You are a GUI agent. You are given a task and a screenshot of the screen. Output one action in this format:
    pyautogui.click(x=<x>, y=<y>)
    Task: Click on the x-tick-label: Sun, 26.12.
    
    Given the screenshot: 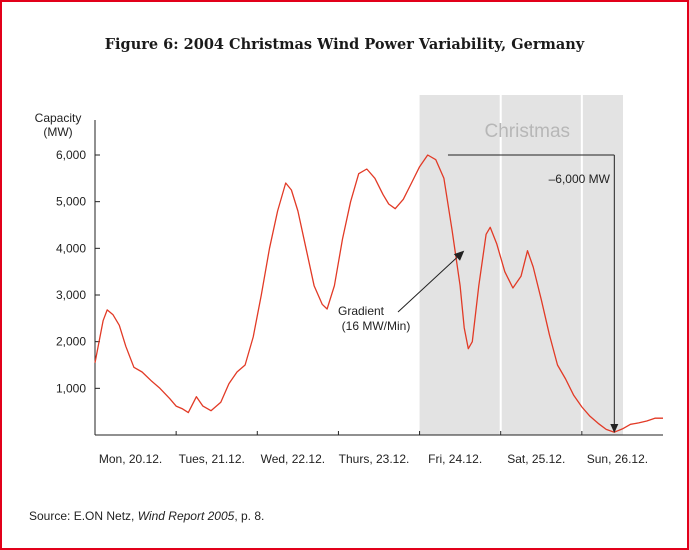 What is the action you would take?
    pyautogui.click(x=617, y=459)
    